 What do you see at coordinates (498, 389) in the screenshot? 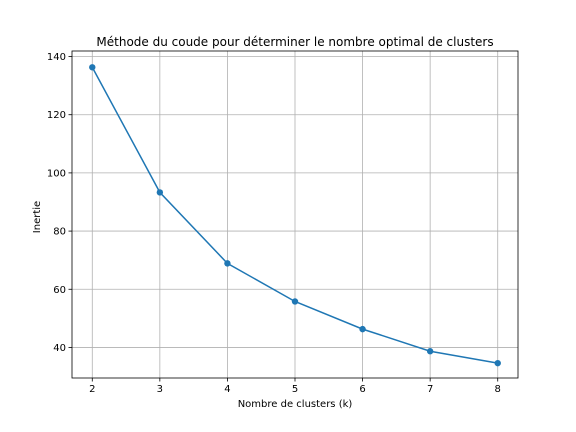
I see `x-tick-label: 8` at bounding box center [498, 389].